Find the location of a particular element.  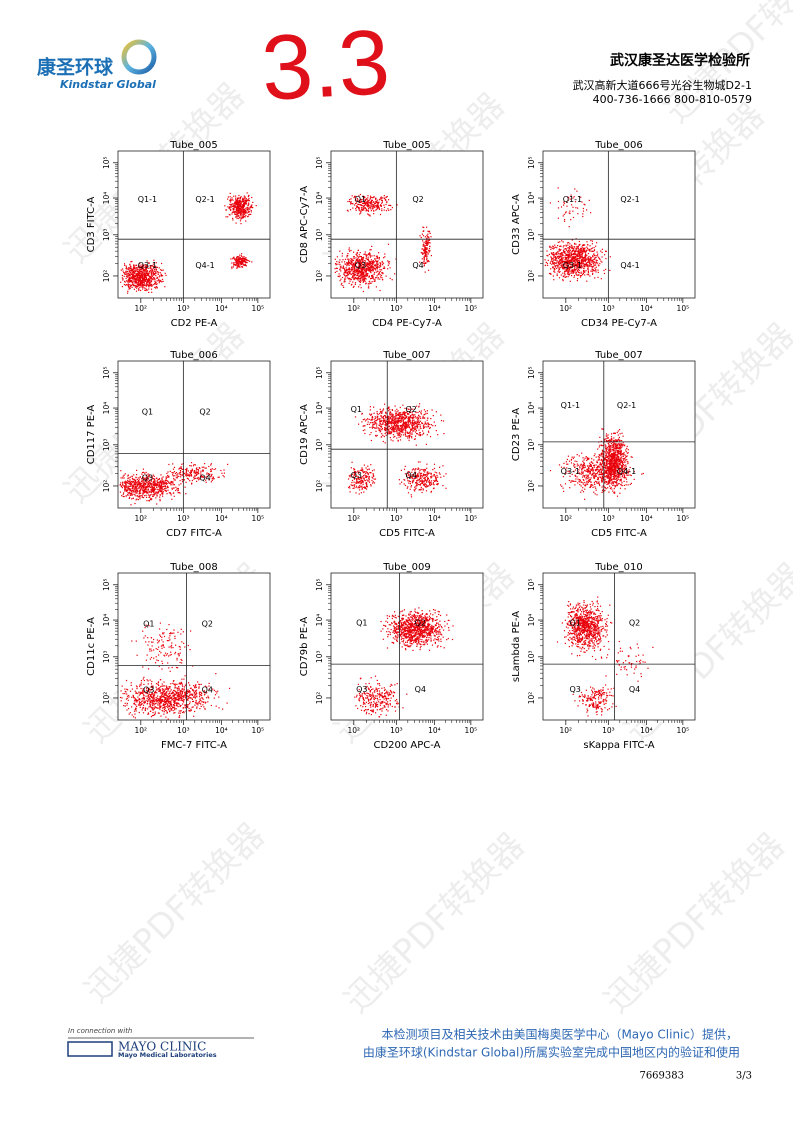

x-tick-label: 10⁴ is located at coordinates (221, 518).